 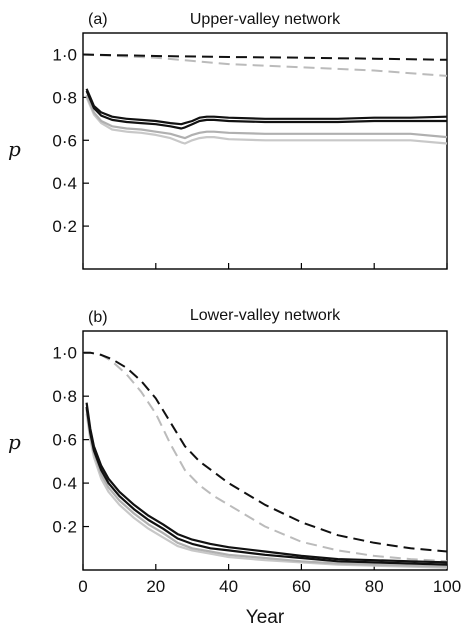 I want to click on y-tick-label-b: 0·6, so click(x=64, y=440).